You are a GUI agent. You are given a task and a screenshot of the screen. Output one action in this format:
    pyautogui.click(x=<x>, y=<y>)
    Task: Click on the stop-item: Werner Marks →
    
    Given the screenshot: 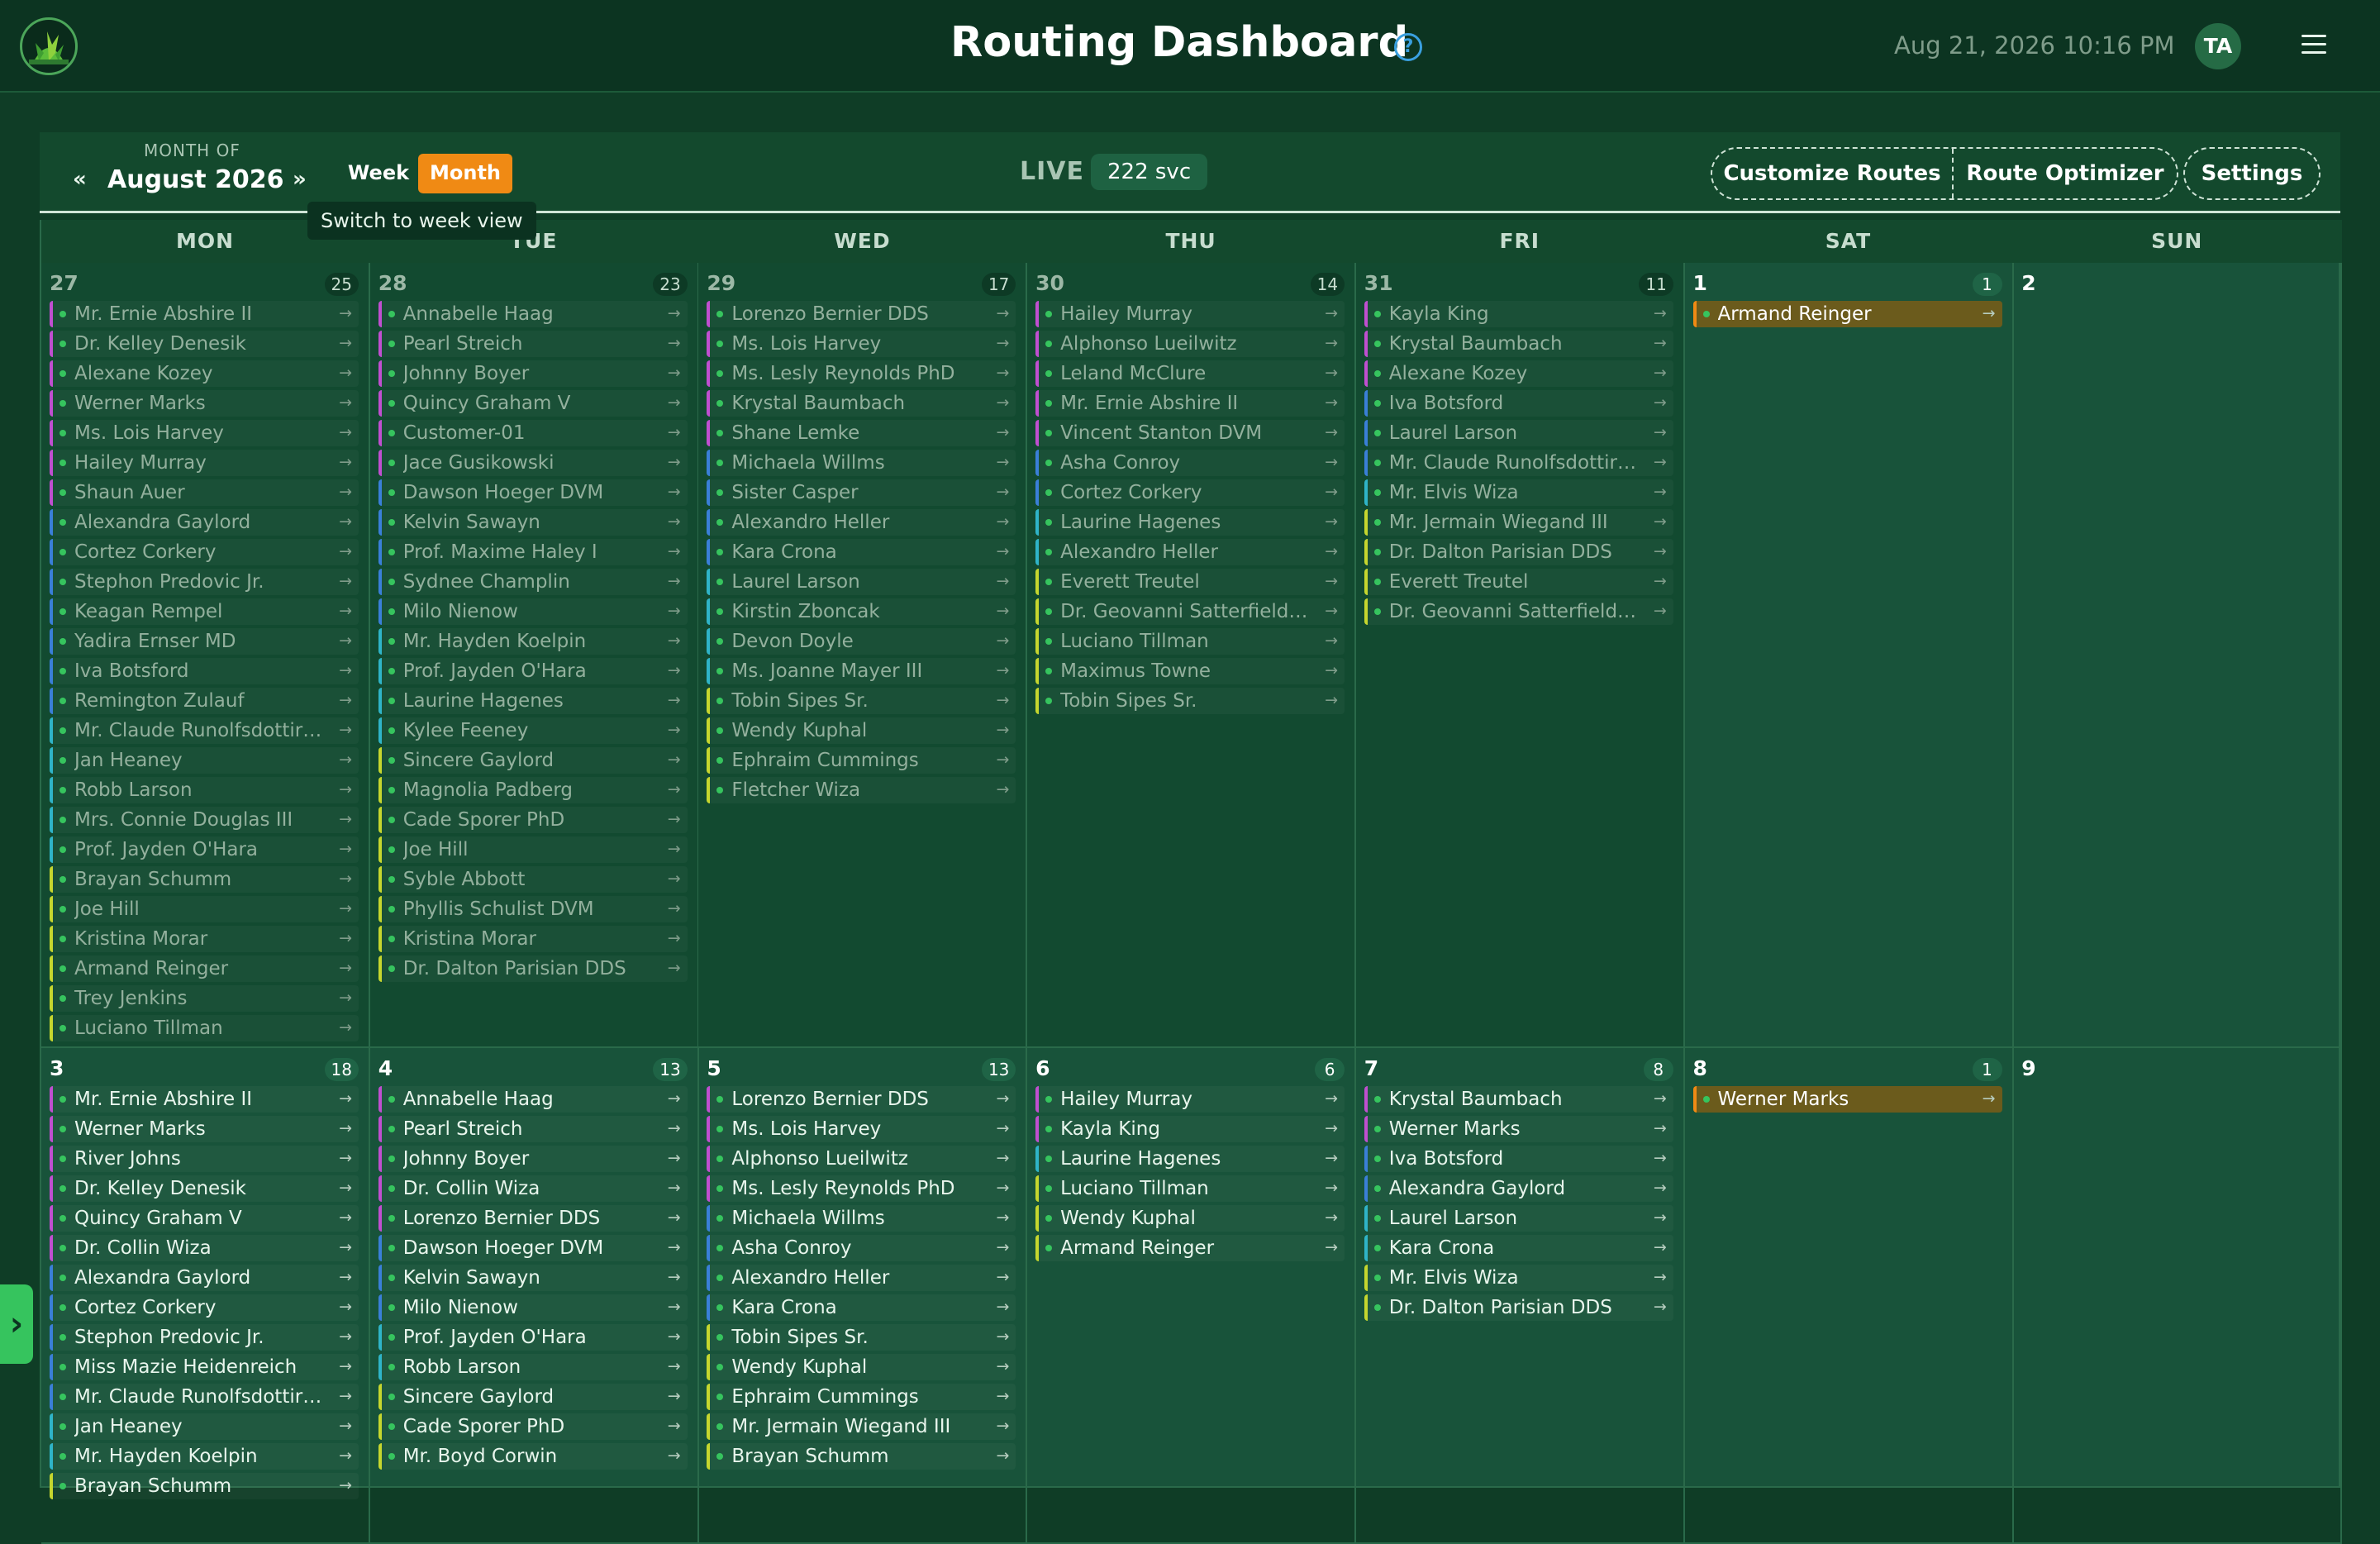 What is the action you would take?
    pyautogui.click(x=204, y=404)
    